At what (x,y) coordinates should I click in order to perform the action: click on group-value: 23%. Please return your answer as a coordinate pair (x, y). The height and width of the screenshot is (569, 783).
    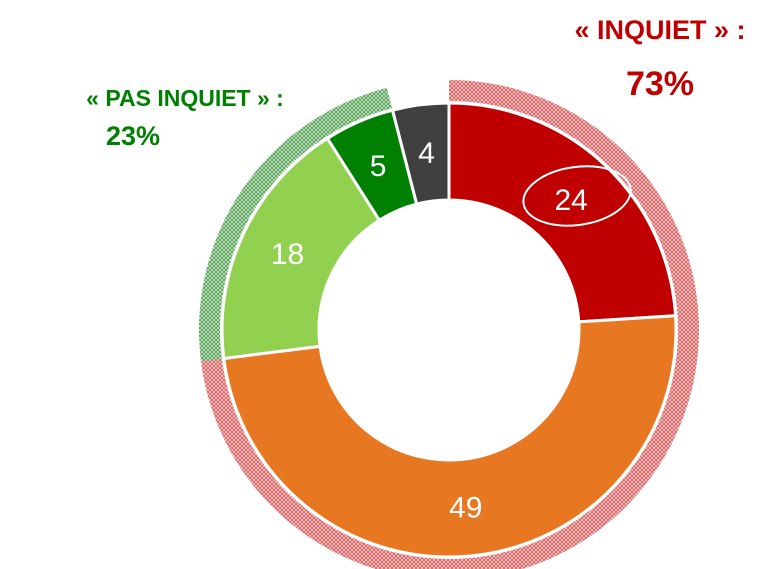
    Looking at the image, I should click on (133, 136).